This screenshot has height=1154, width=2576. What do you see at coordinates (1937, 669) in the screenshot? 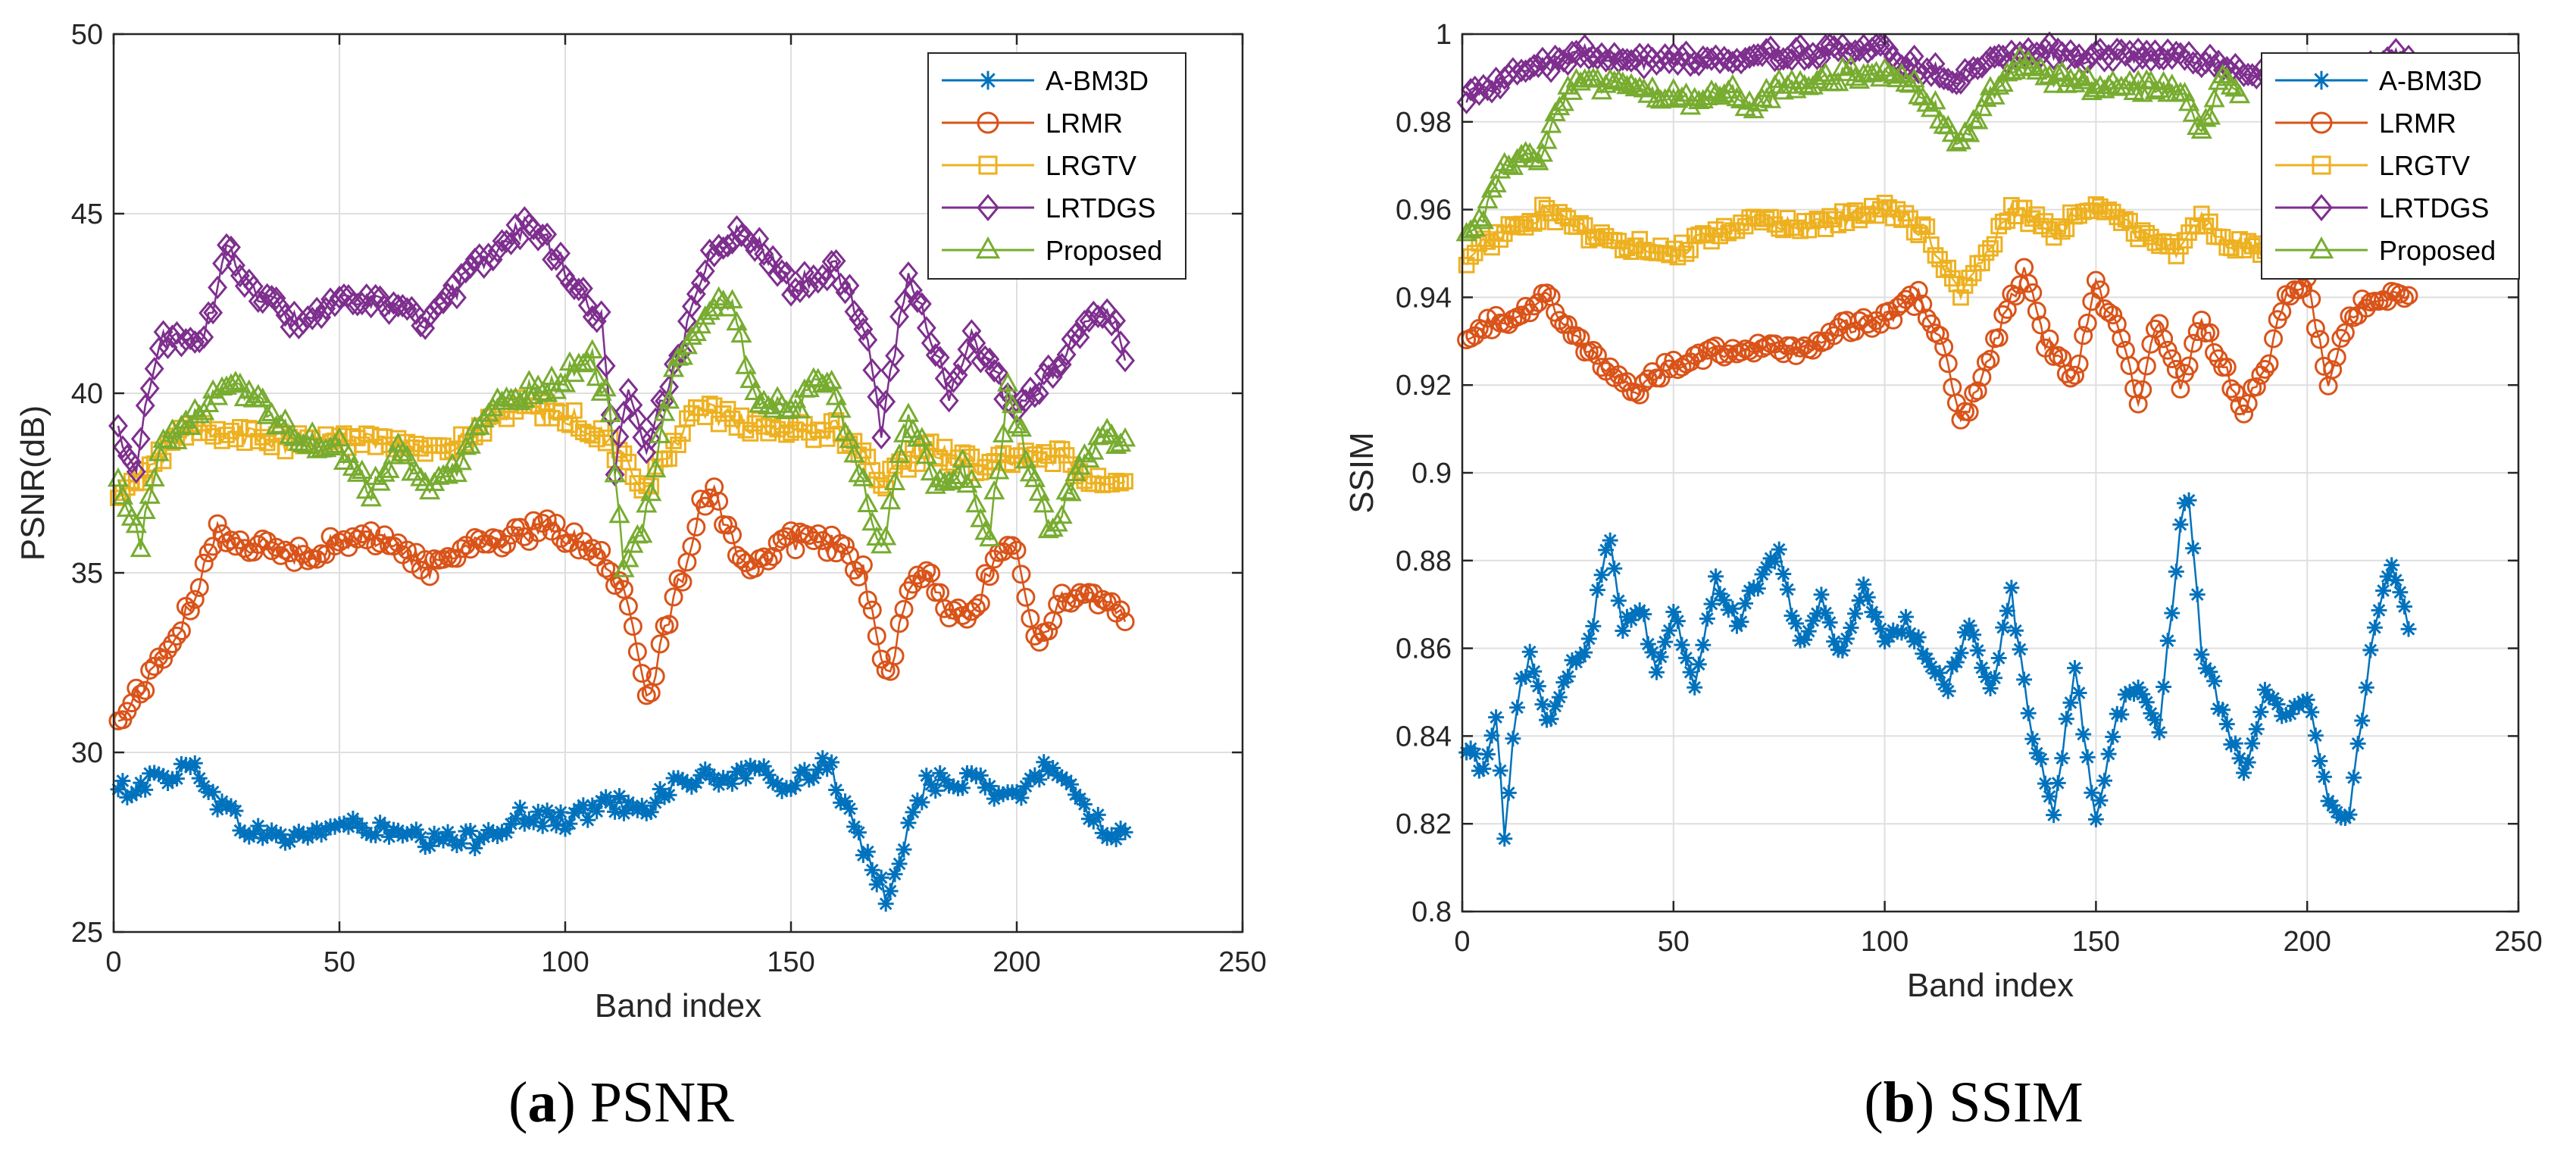
I see `series-a-bm3d` at bounding box center [1937, 669].